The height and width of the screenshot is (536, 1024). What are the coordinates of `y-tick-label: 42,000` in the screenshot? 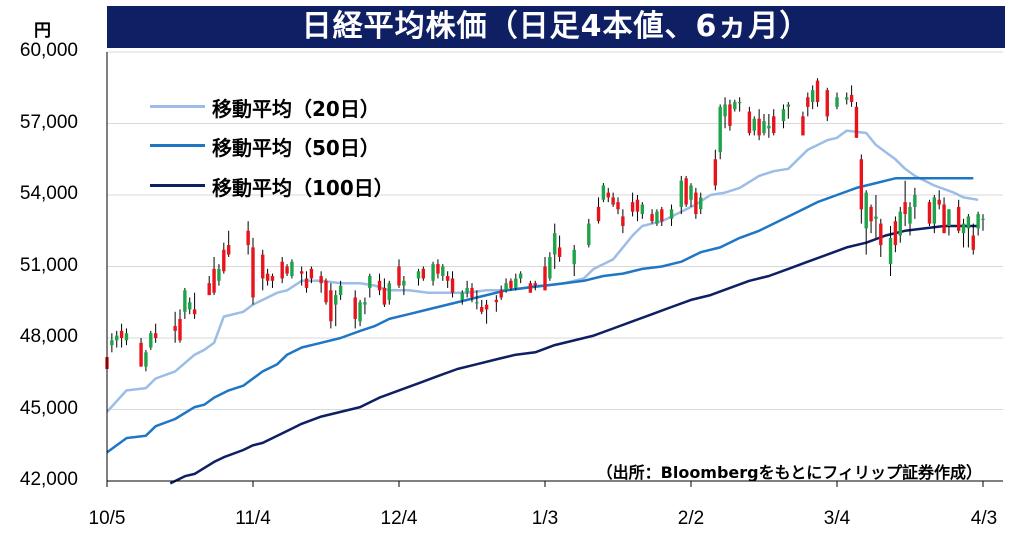 It's located at (48, 479).